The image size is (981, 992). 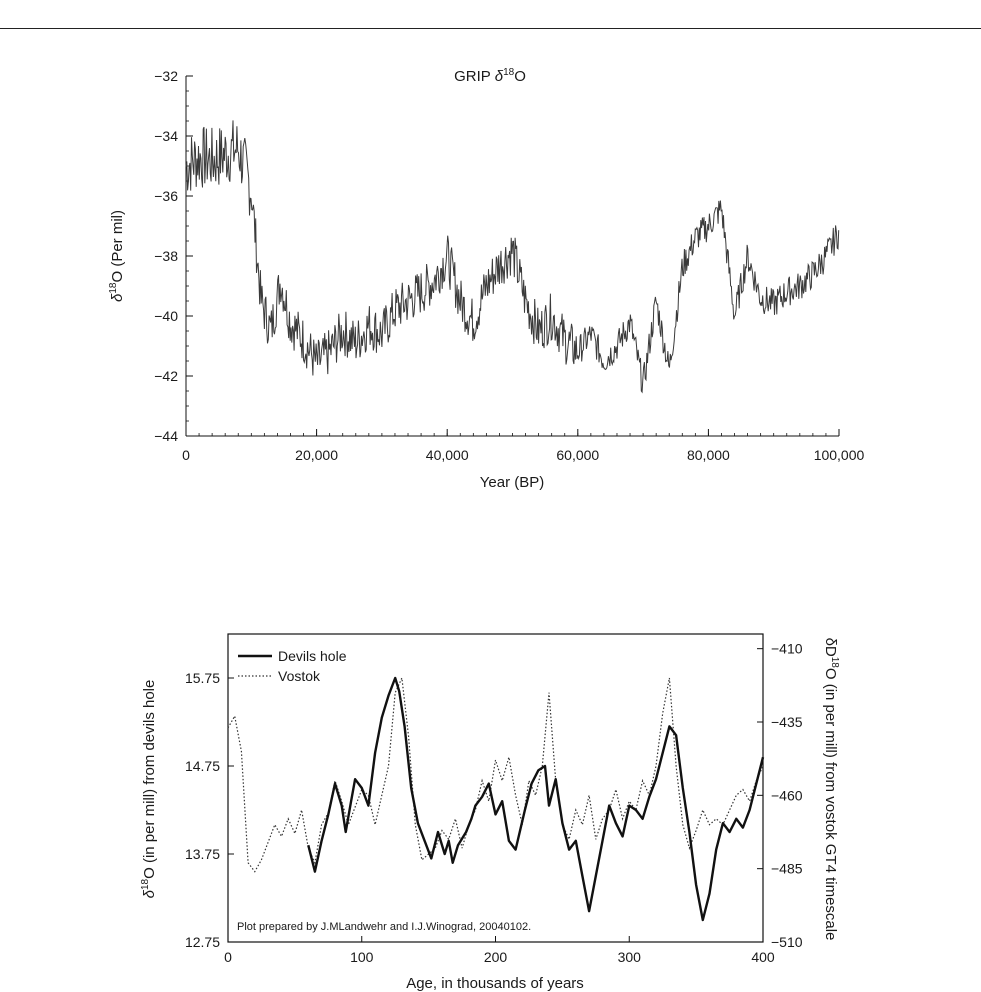 I want to click on grip-x-tick-label: 80,000, so click(x=708, y=455).